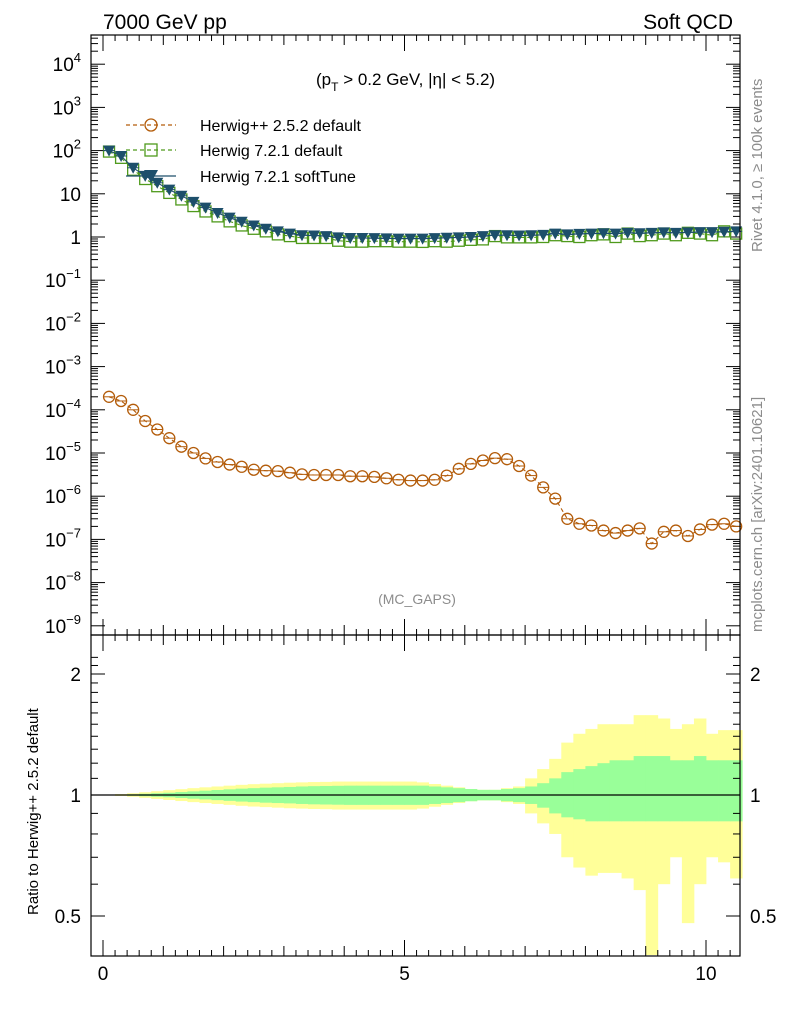 Image resolution: width=786 pixels, height=1024 pixels. What do you see at coordinates (335, 87) in the screenshot?
I see `cut-label-sub: T` at bounding box center [335, 87].